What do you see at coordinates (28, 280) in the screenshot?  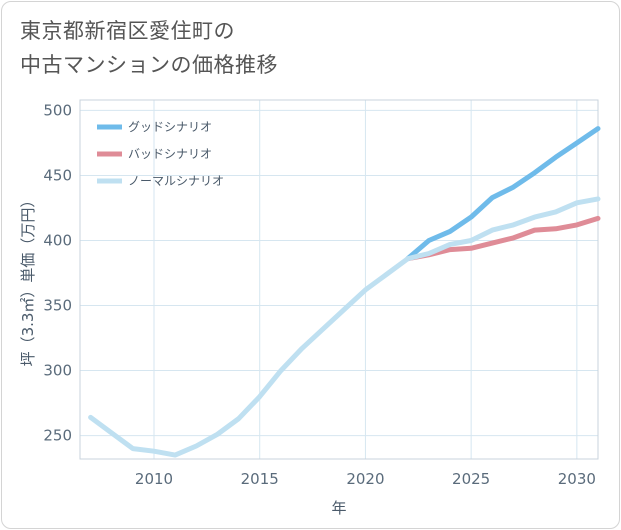 I see `y-axis-title: 坪（3.3㎡）単価（万円）` at bounding box center [28, 280].